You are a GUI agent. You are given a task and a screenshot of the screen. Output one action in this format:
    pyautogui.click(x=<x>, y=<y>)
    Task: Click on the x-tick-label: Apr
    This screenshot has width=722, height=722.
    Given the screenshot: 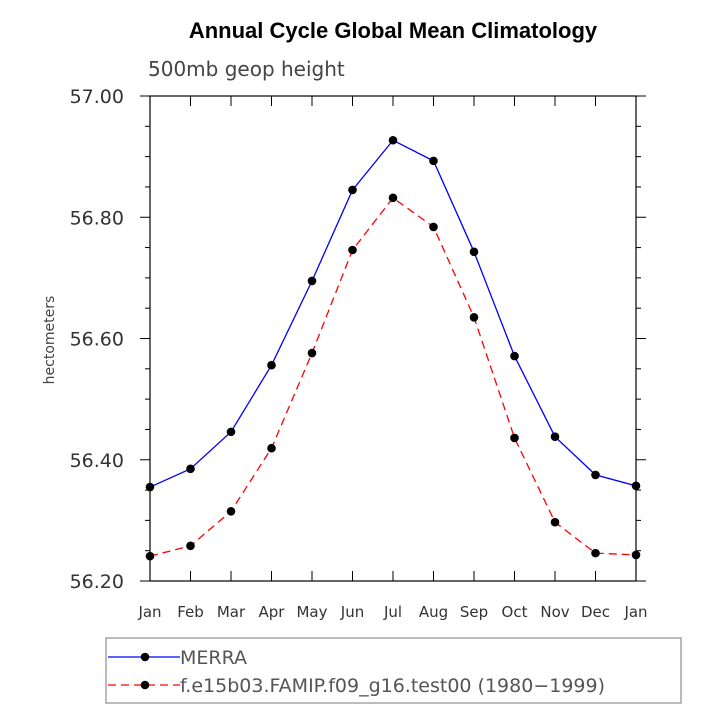 What is the action you would take?
    pyautogui.click(x=272, y=612)
    